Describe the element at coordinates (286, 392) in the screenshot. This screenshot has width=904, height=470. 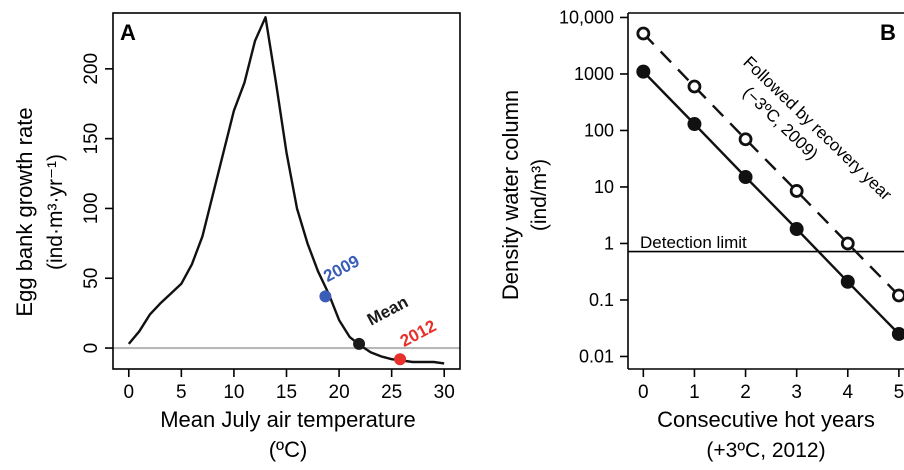
I see `x-tick-label: 15` at that location.